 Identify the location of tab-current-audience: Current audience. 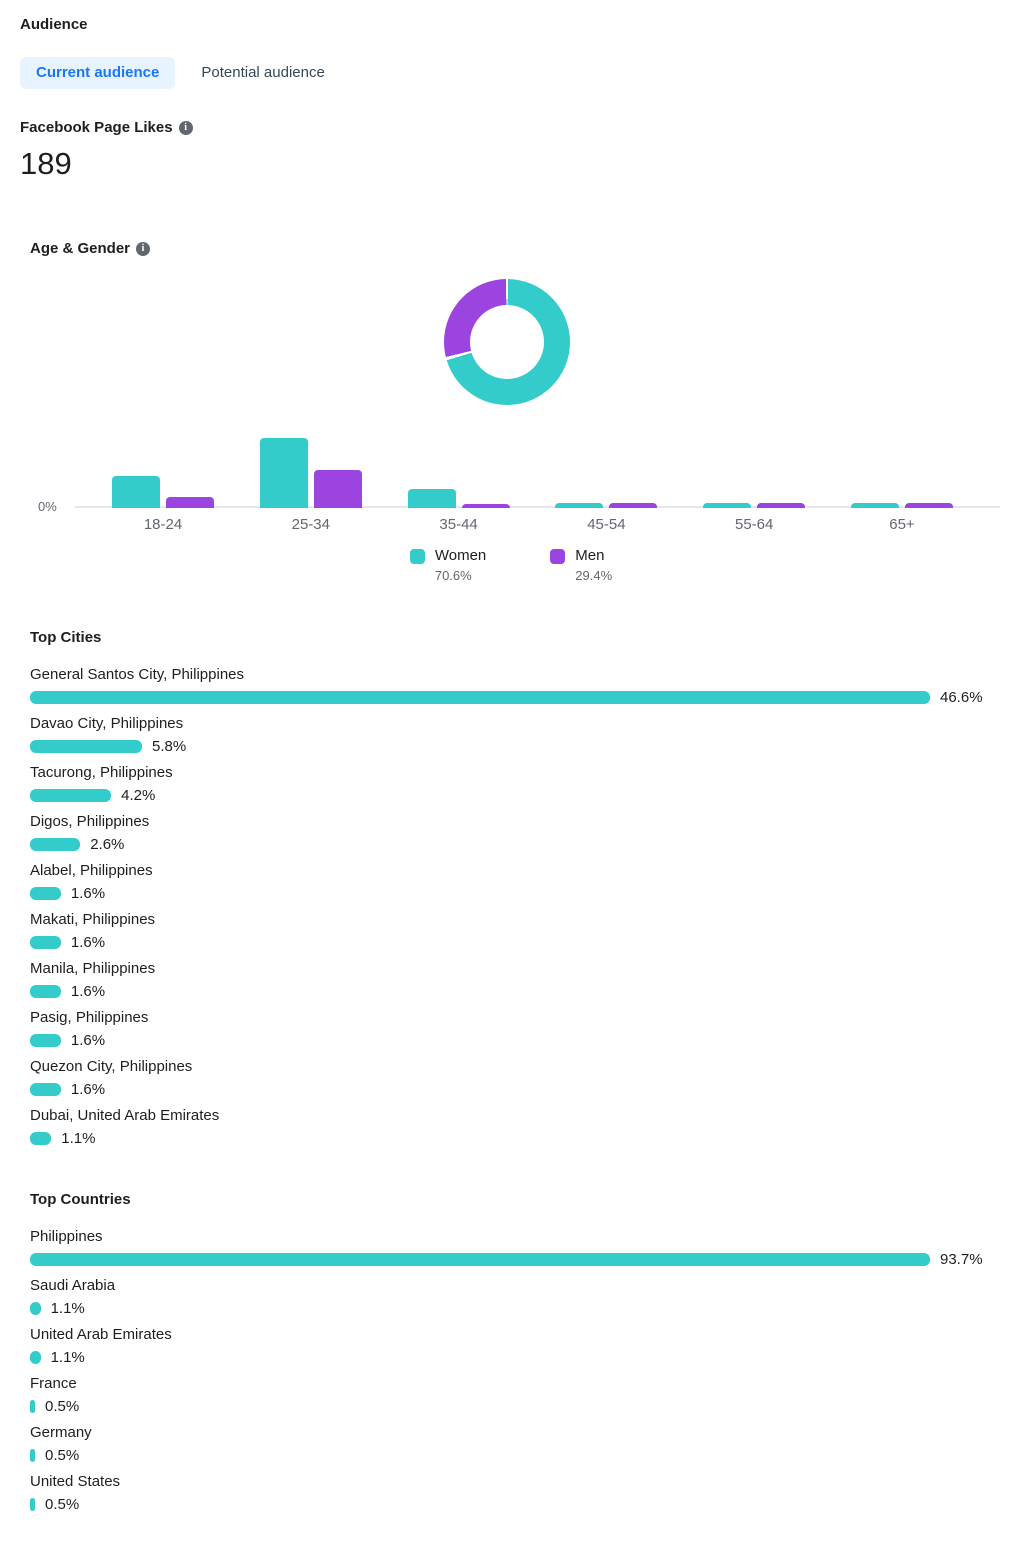
(98, 73).